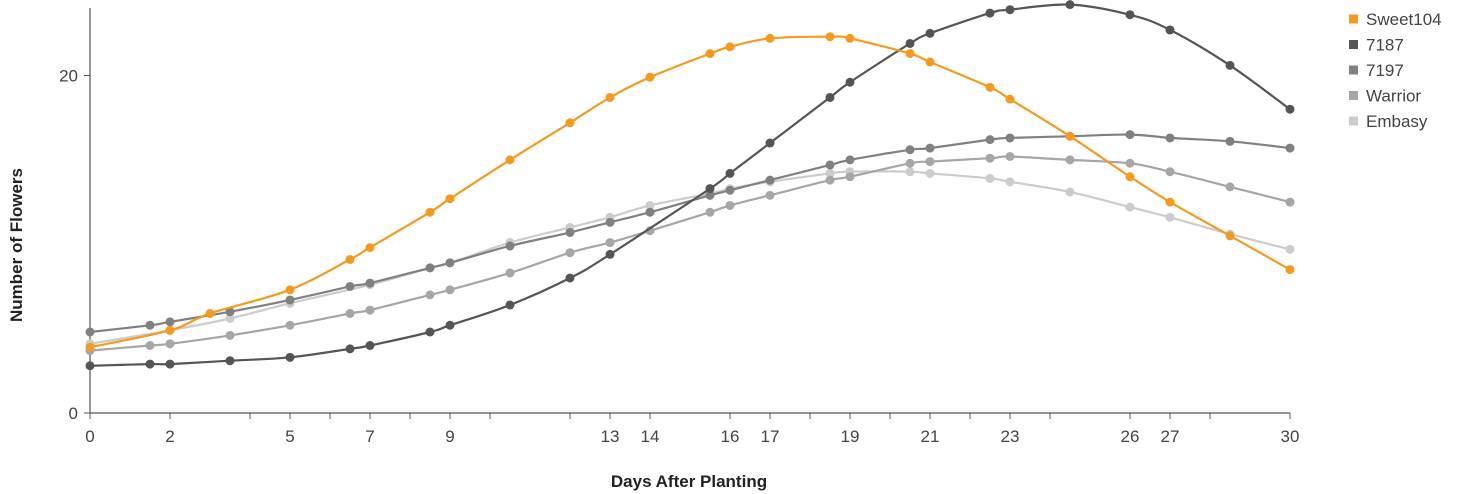  I want to click on legend-label: Warrior, so click(1393, 96).